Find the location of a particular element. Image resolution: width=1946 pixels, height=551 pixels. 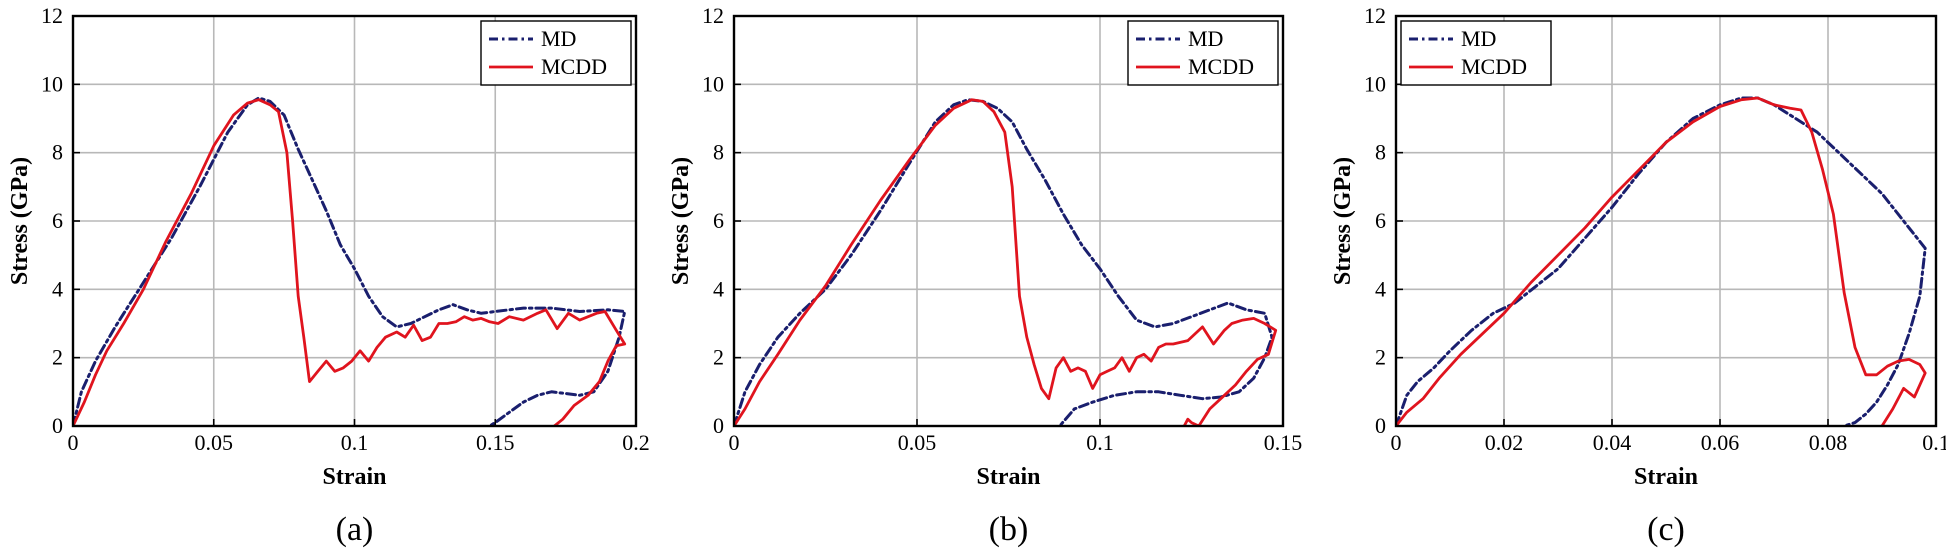

x-tick-label: 0.2 is located at coordinates (636, 442).